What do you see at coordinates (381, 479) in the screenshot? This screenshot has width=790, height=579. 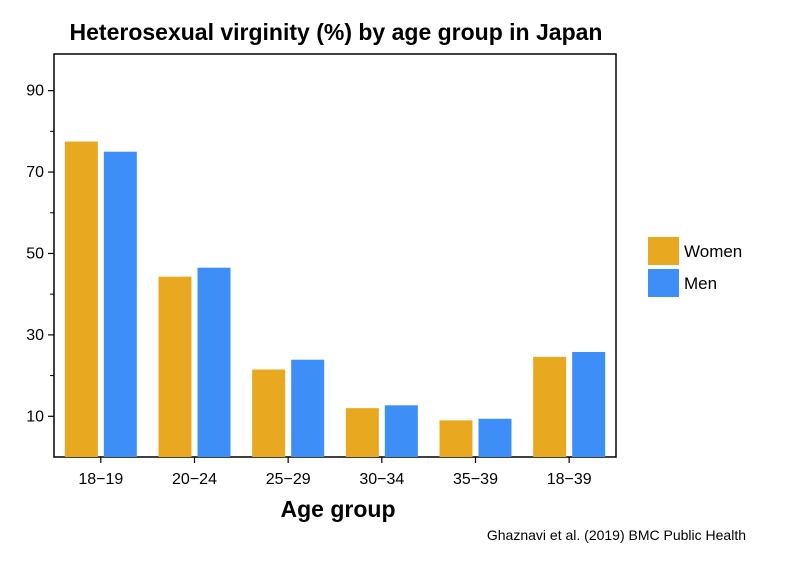 I see `x-tick-label: 30−34` at bounding box center [381, 479].